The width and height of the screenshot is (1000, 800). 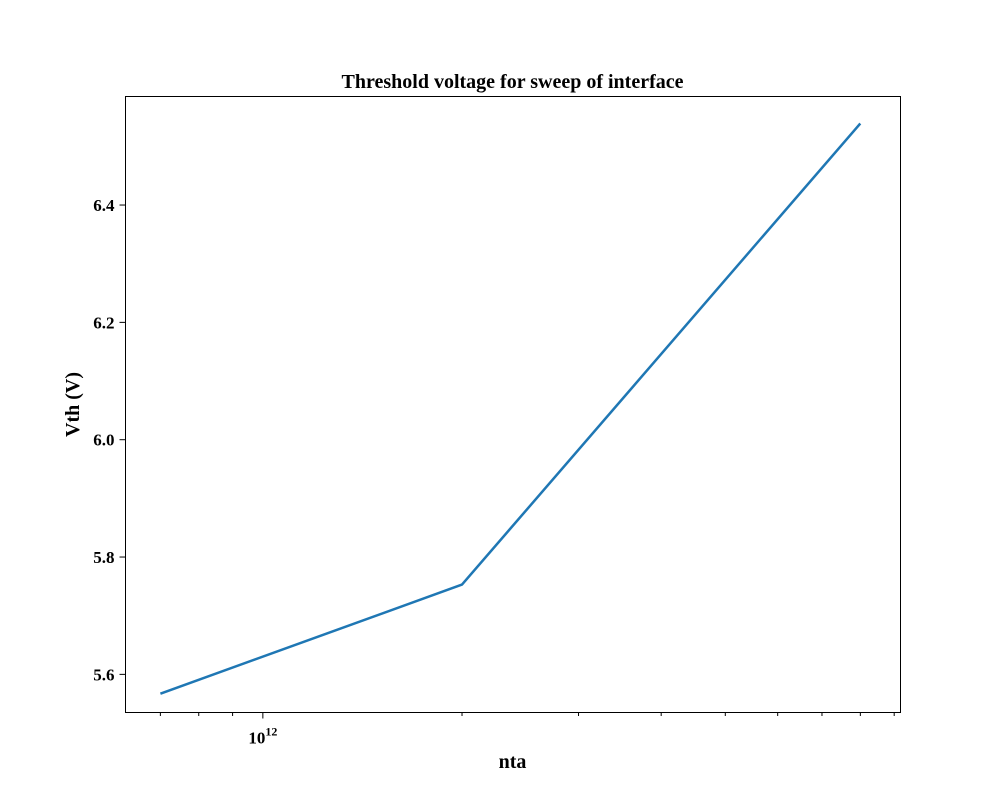 What do you see at coordinates (73, 404) in the screenshot?
I see `y-axis-label: Vth (V)` at bounding box center [73, 404].